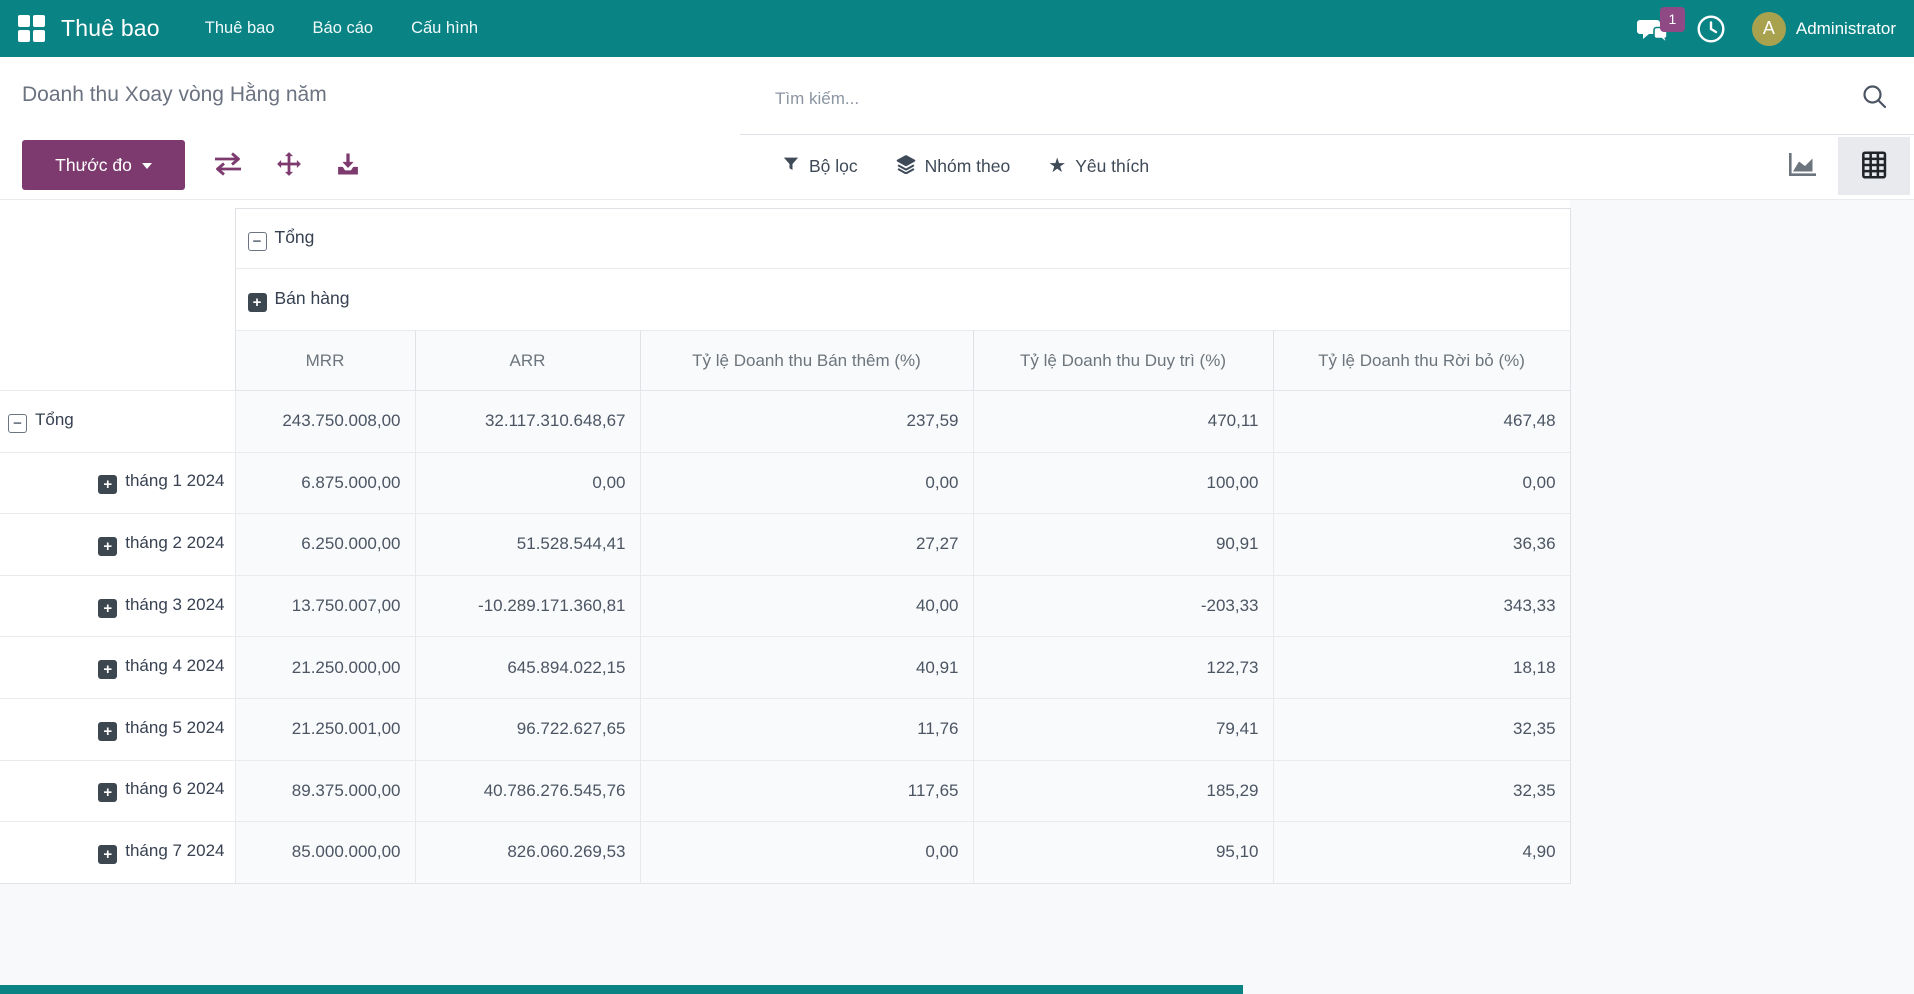  What do you see at coordinates (324, 790) in the screenshot?
I see `pivot-cell: 89.375.000,00` at bounding box center [324, 790].